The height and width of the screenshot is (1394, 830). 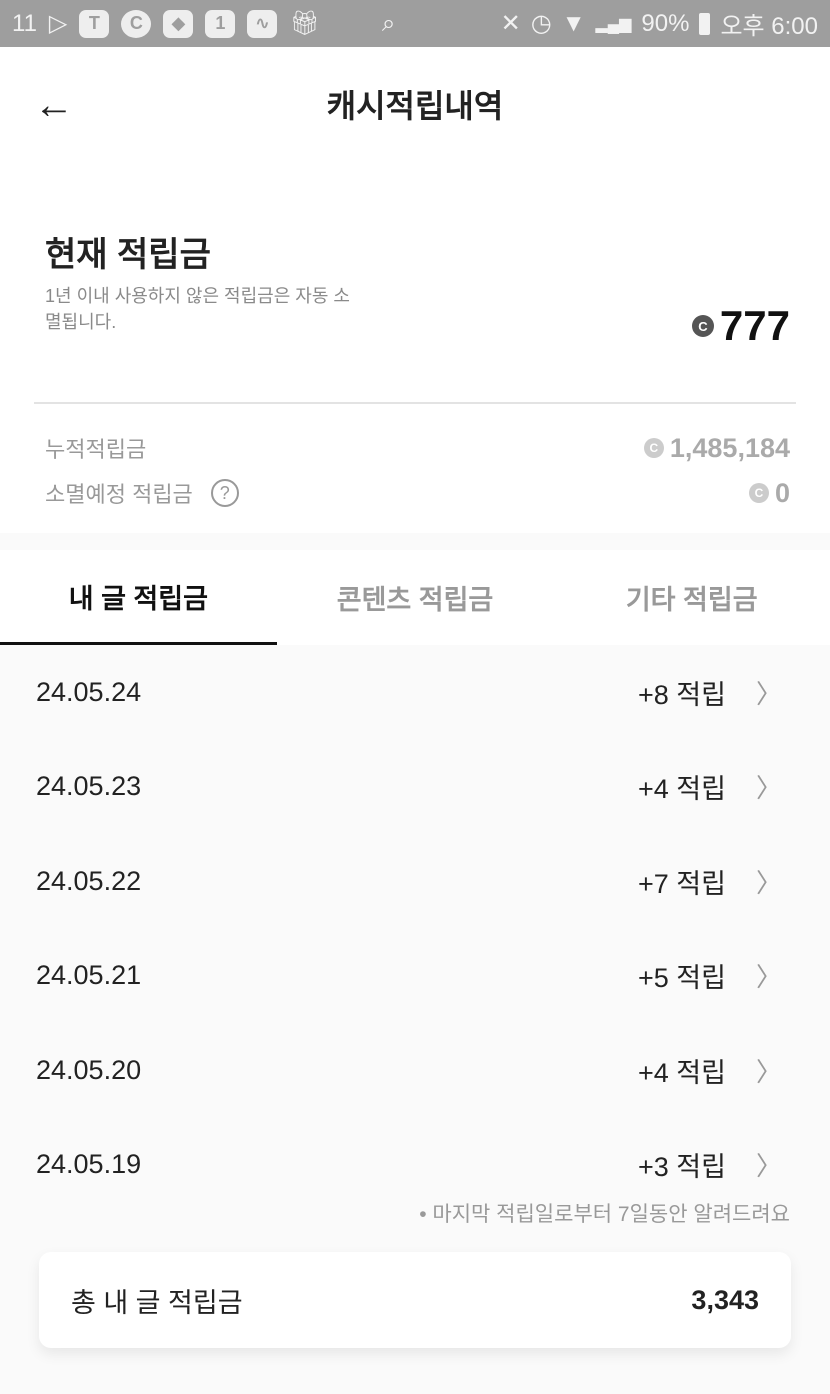 What do you see at coordinates (96, 449) in the screenshot?
I see `cumulative-label: 누적적립금` at bounding box center [96, 449].